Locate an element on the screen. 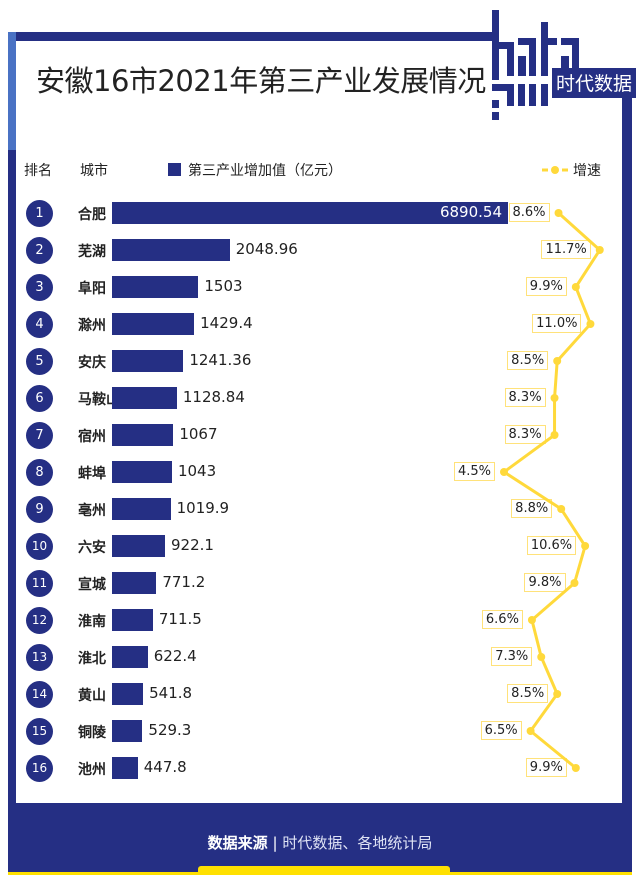 Image resolution: width=640 pixels, height=884 pixels. growth-value-label: 8.6% is located at coordinates (529, 212).